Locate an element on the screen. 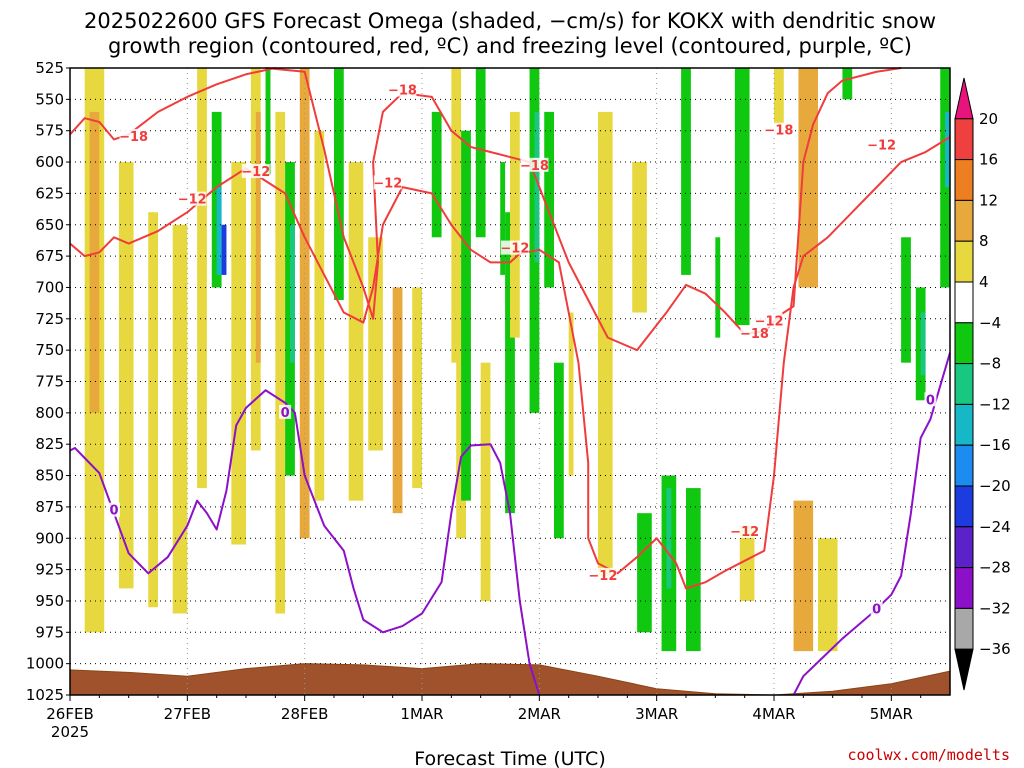 Image resolution: width=1024 pixels, height=768 pixels. x-tick-label: 26FEB is located at coordinates (69, 714).